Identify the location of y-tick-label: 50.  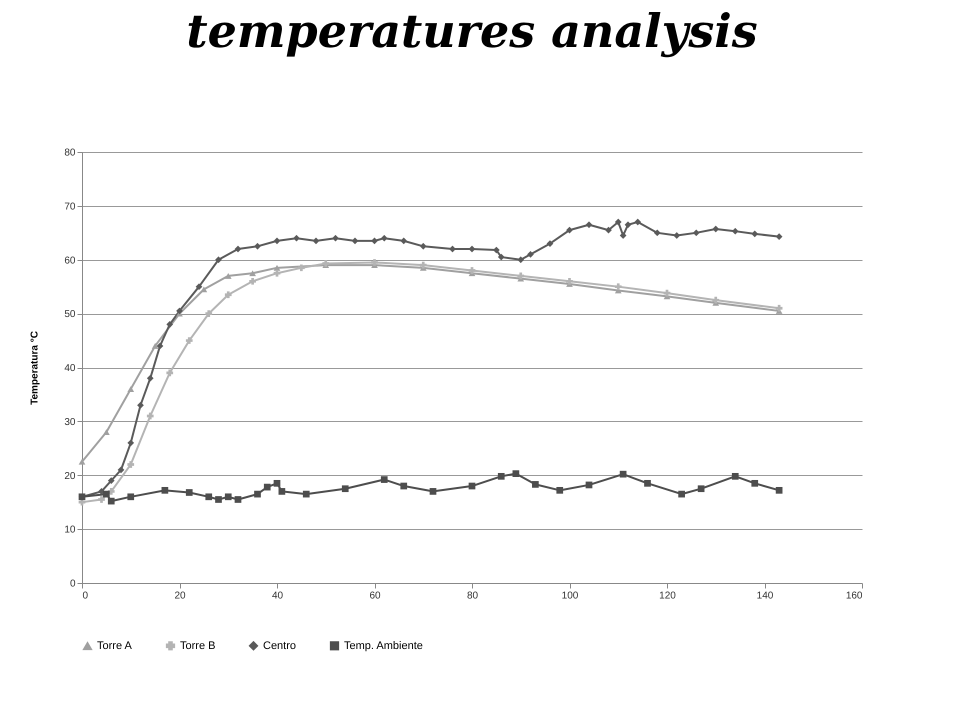
(70, 314).